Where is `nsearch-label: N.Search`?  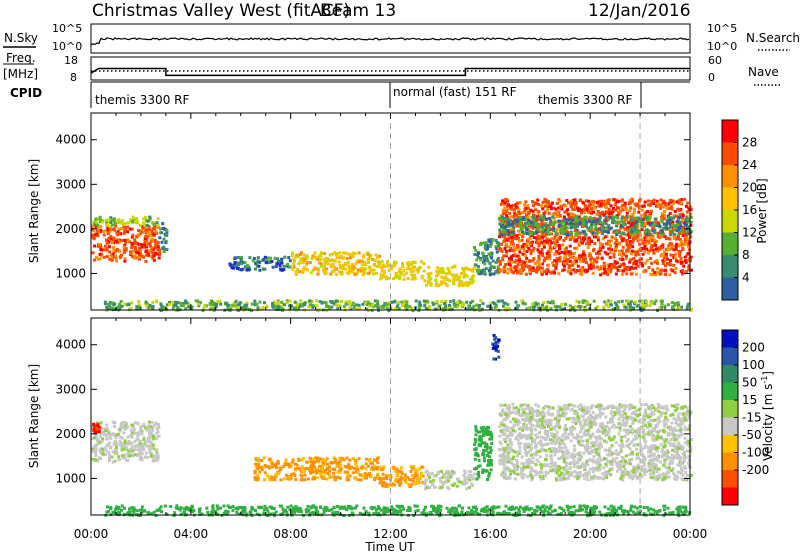 nsearch-label: N.Search is located at coordinates (773, 38).